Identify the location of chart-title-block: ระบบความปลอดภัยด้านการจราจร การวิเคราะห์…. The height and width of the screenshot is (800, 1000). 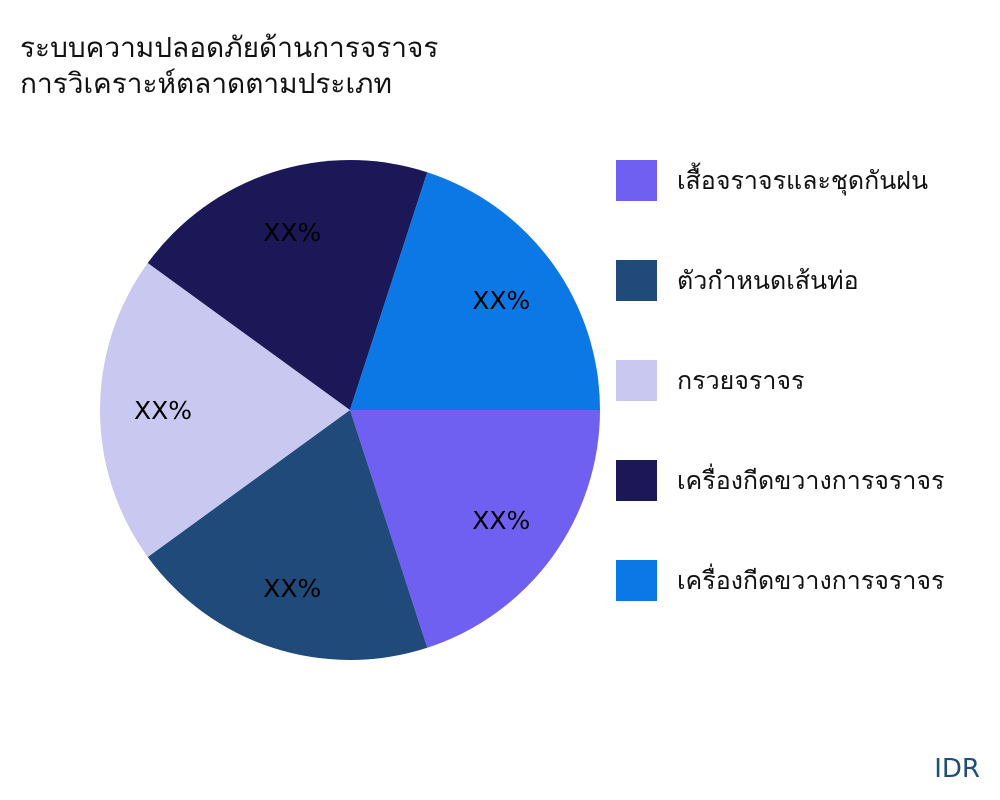
(229, 66).